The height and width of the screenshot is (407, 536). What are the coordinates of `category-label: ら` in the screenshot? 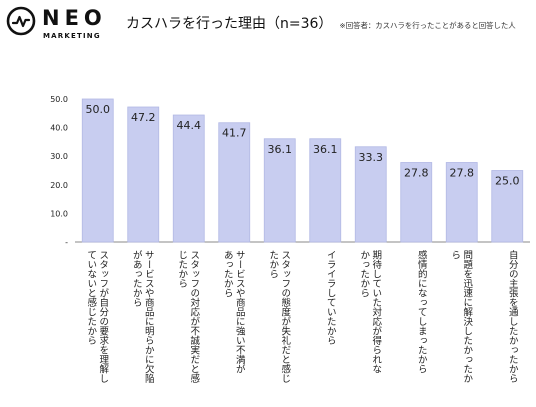 It's located at (454, 255).